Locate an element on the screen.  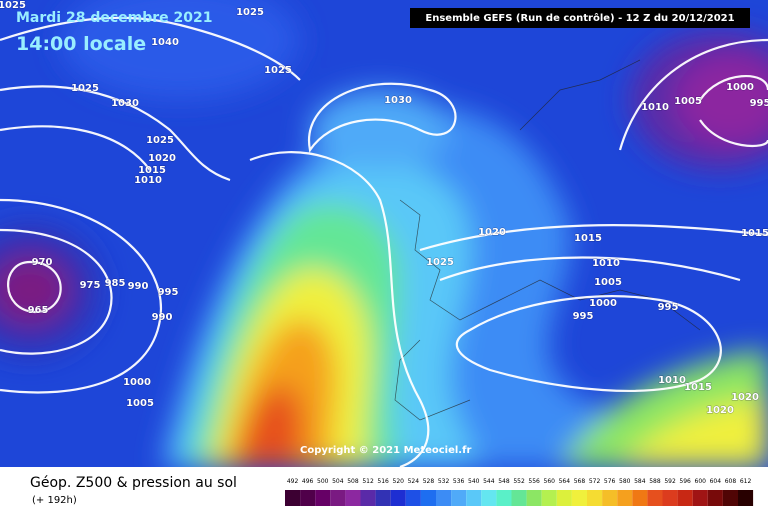
colorbar-tick-label: 588 is located at coordinates (655, 481).